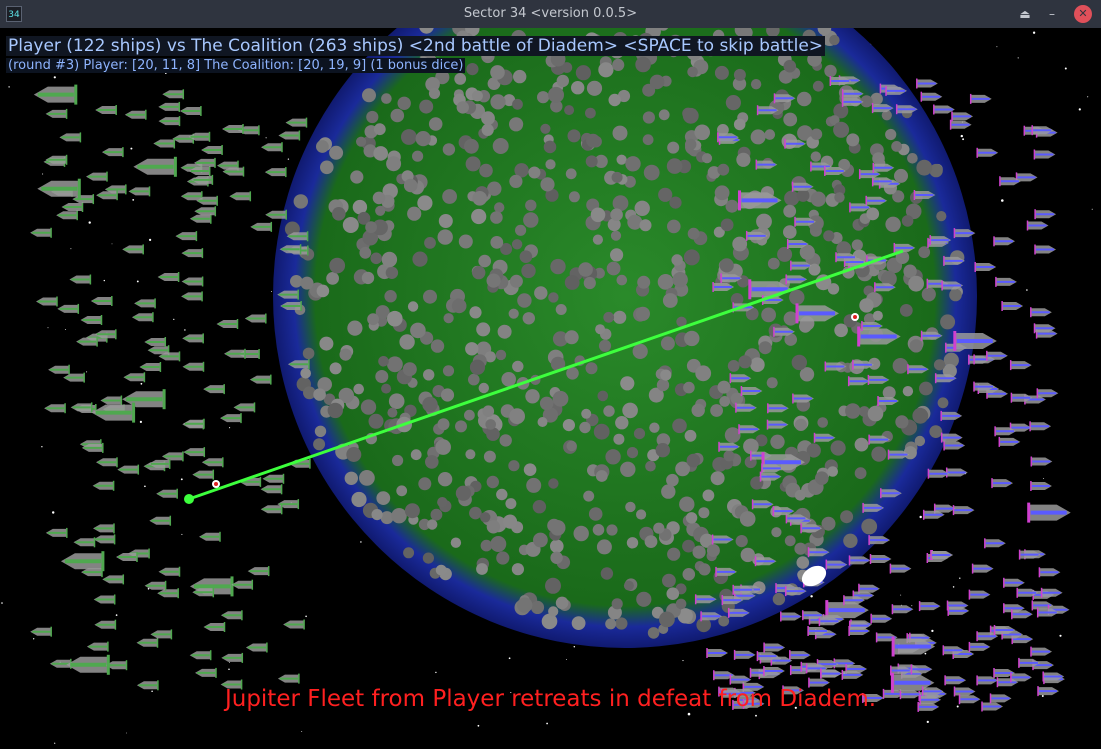 The width and height of the screenshot is (1101, 749). Describe the element at coordinates (1025, 14) in the screenshot. I see `shade-button: ⏏` at that location.